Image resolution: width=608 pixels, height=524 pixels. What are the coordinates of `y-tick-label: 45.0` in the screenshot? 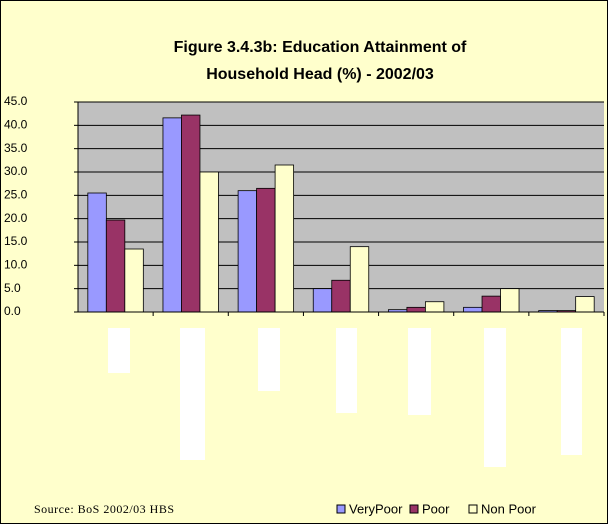 It's located at (16, 101).